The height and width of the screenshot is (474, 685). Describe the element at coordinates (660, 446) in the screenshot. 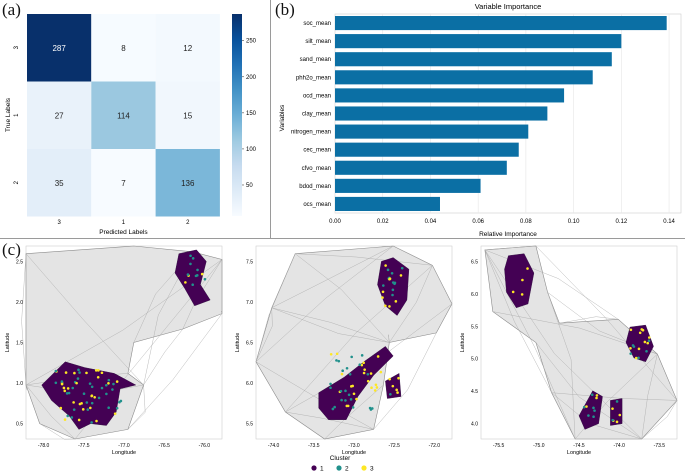

I see `x-tick-label: -73.5` at that location.